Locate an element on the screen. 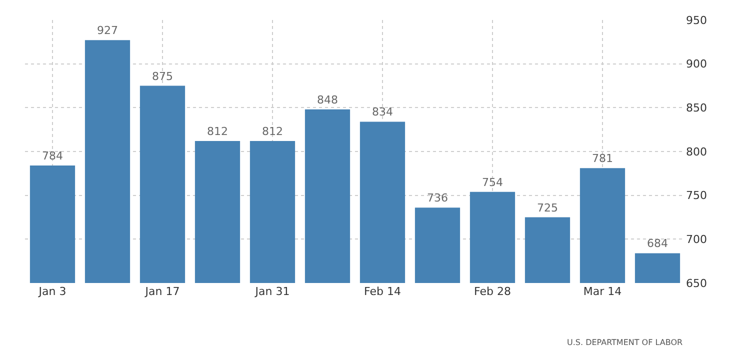  data-label: 848 is located at coordinates (327, 99).